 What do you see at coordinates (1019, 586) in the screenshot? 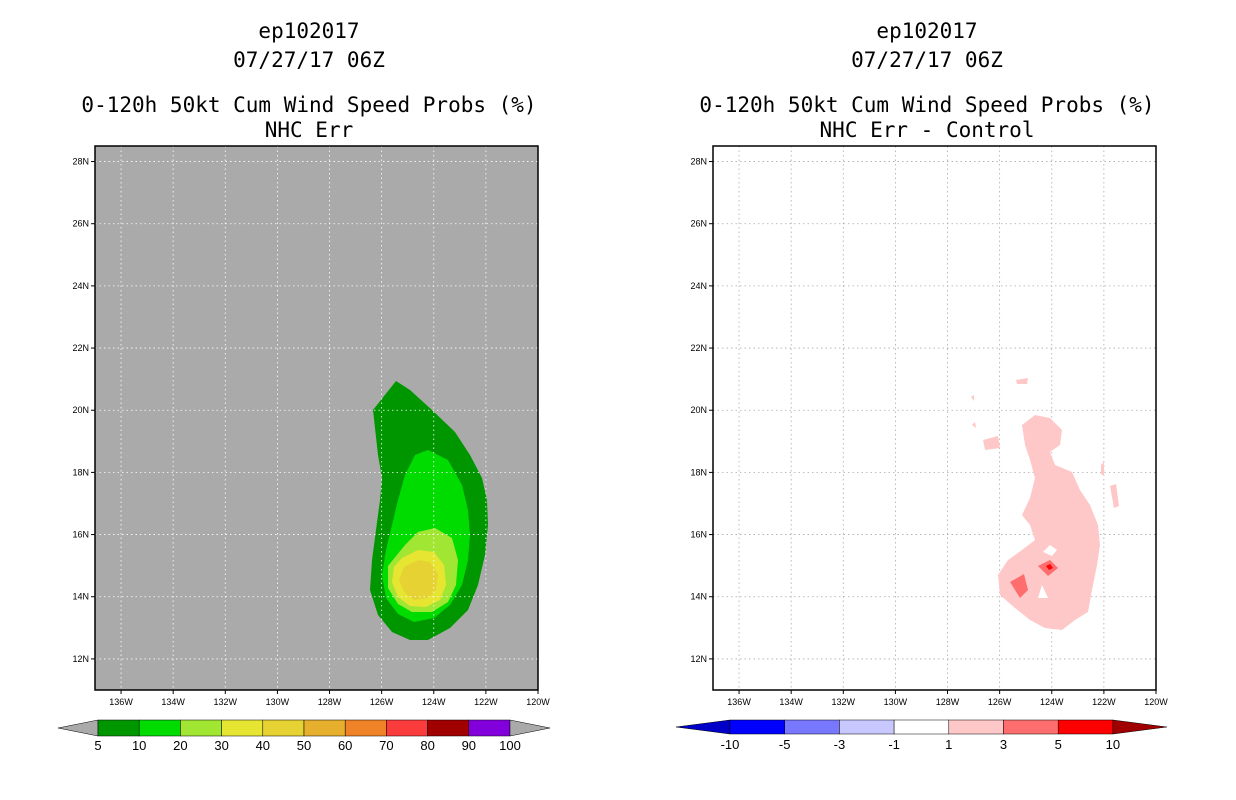
I see `diff-contour-3-5-a` at bounding box center [1019, 586].